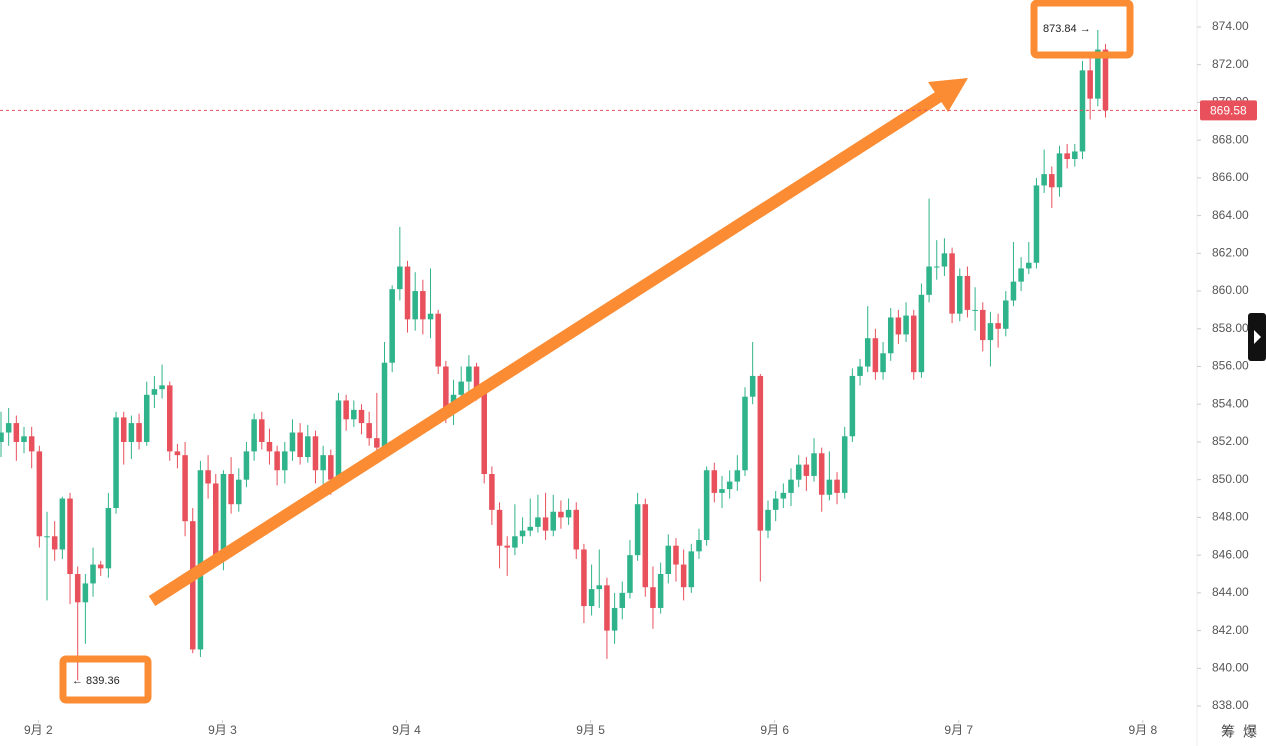 Image resolution: width=1266 pixels, height=746 pixels. Describe the element at coordinates (1250, 732) in the screenshot. I see `side-button: 爆` at that location.